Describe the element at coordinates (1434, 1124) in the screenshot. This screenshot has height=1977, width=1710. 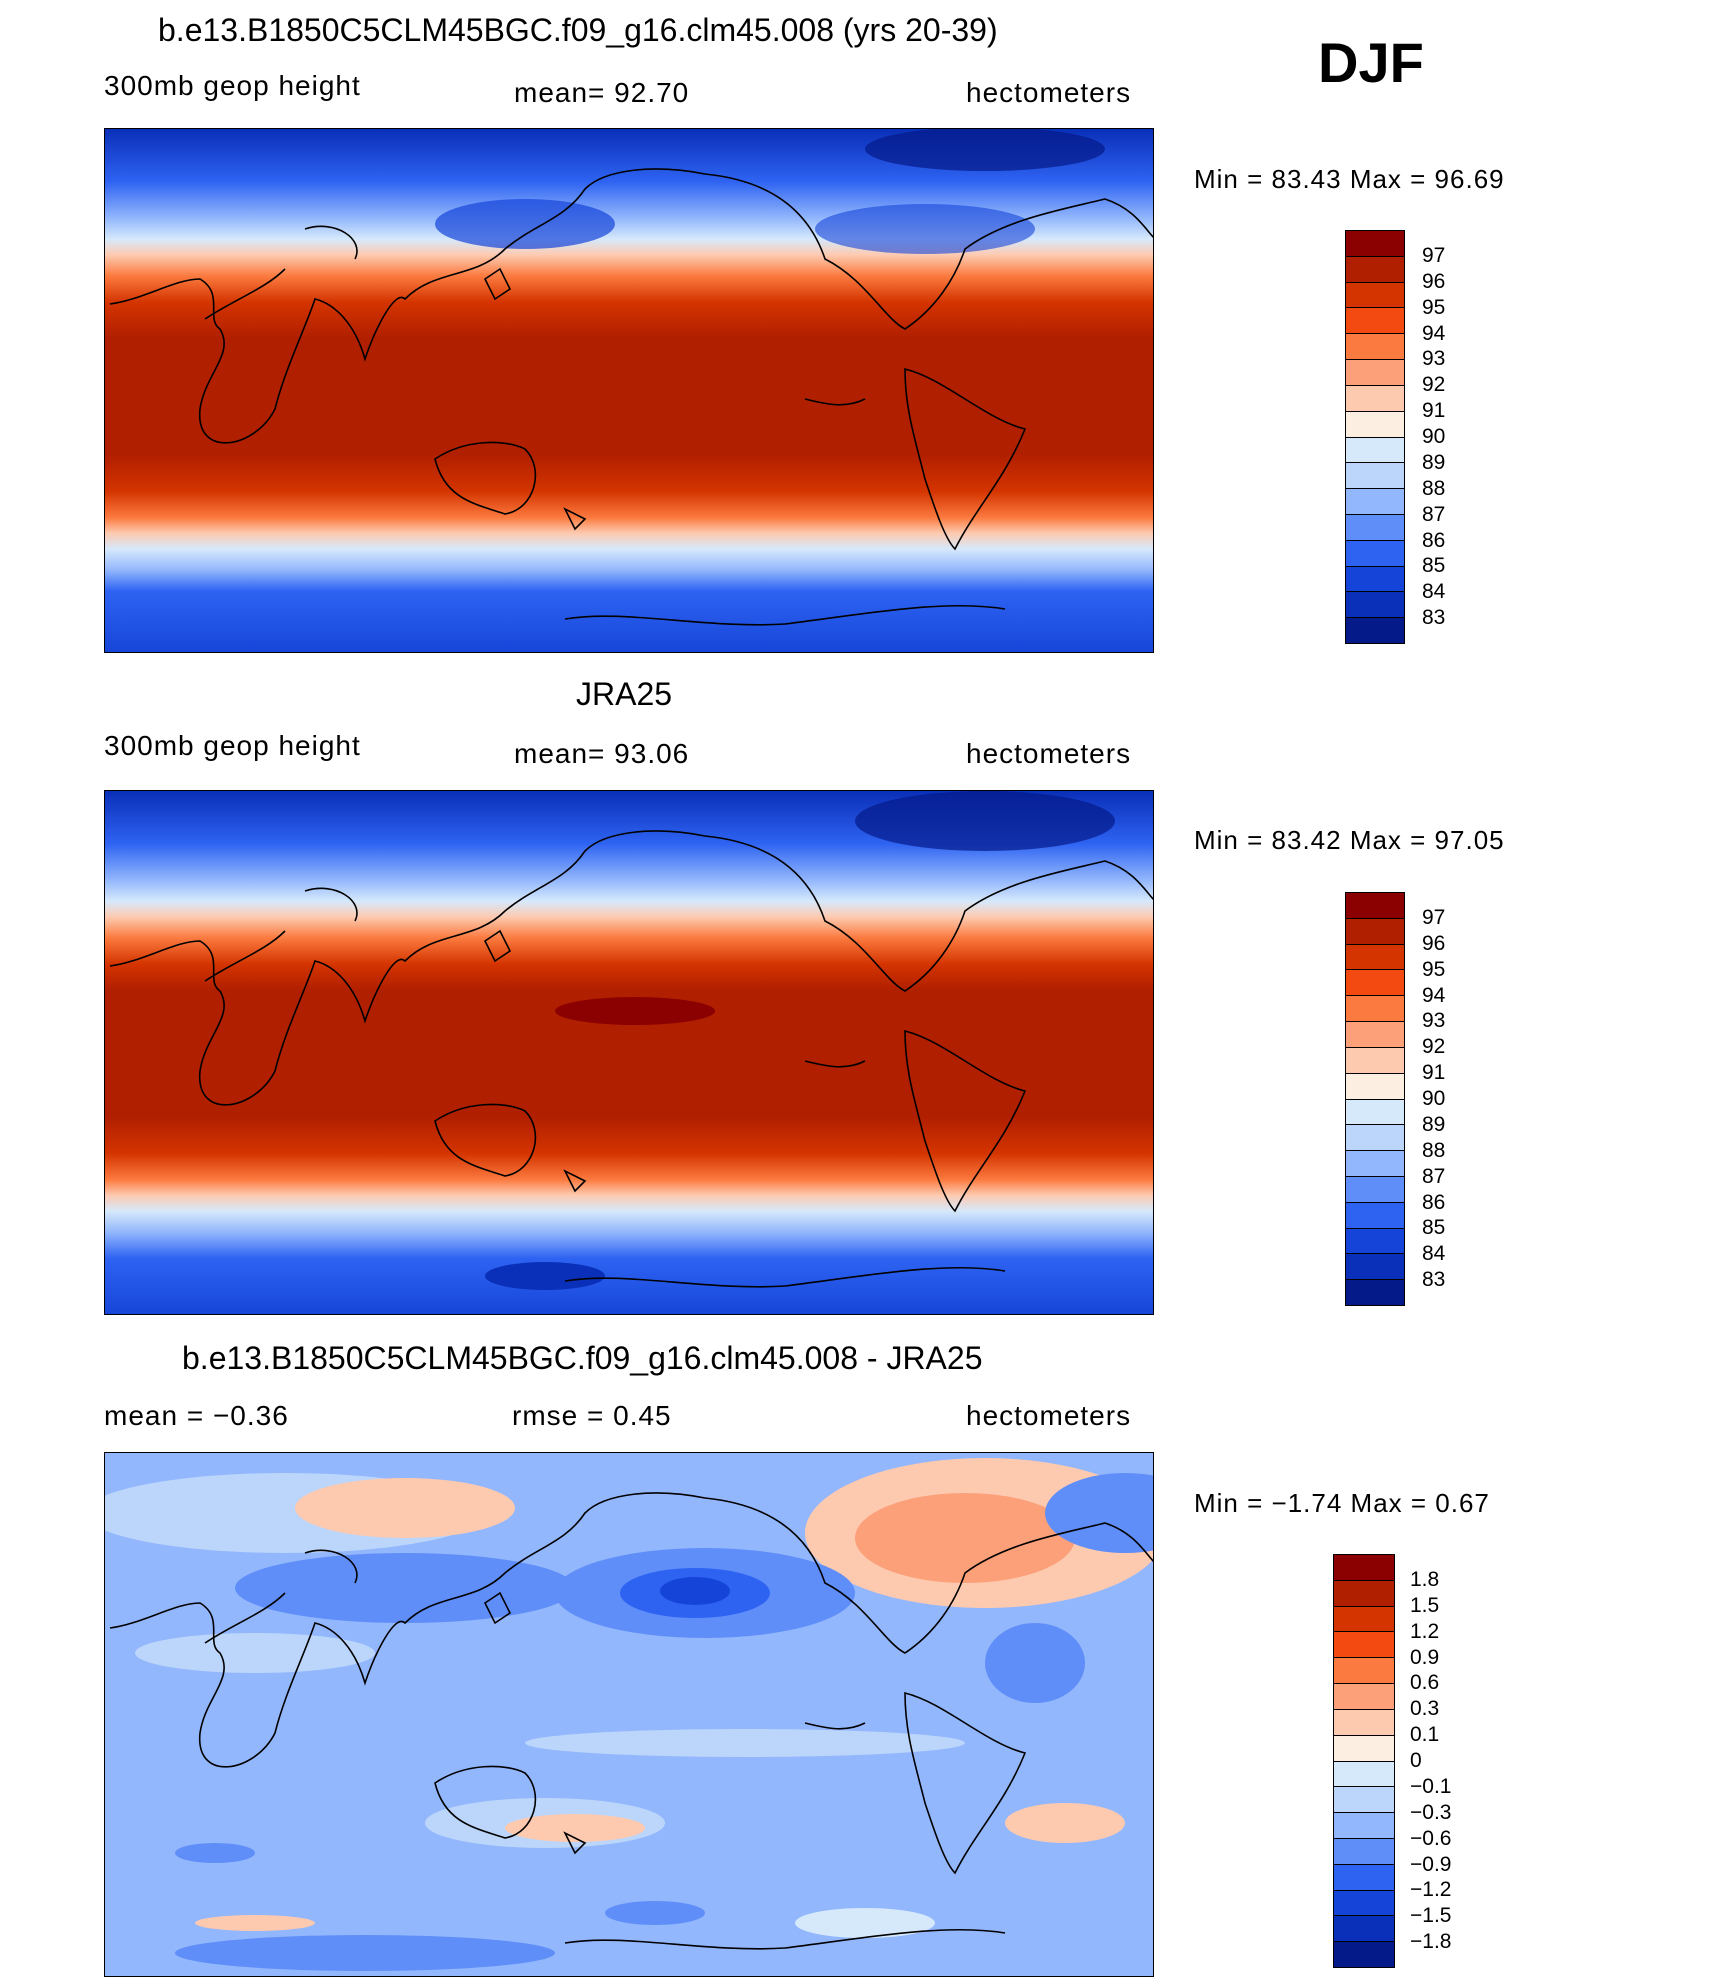
I see `colorbar-tick-label: 89` at that location.